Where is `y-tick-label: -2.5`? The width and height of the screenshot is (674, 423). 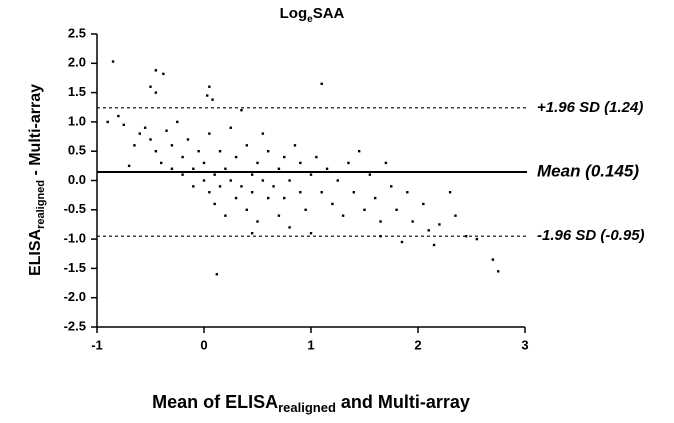
y-tick-label: -2.5 is located at coordinates (75, 325).